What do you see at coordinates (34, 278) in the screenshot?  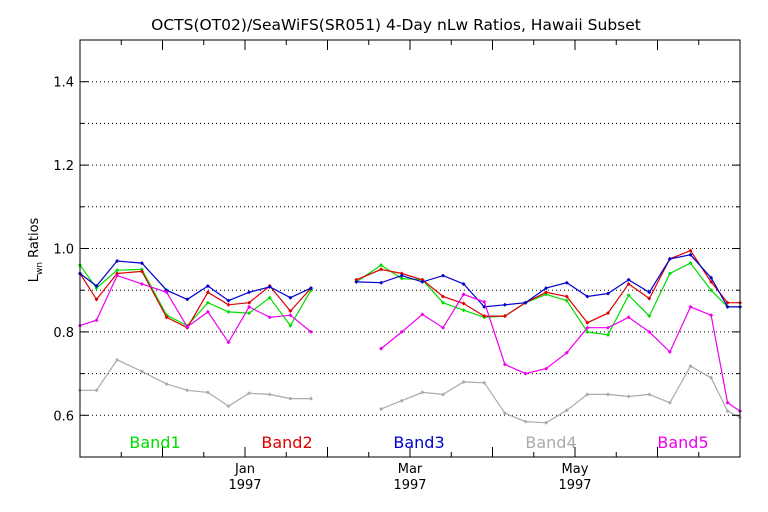 I see `y-axis-label-main: L` at bounding box center [34, 278].